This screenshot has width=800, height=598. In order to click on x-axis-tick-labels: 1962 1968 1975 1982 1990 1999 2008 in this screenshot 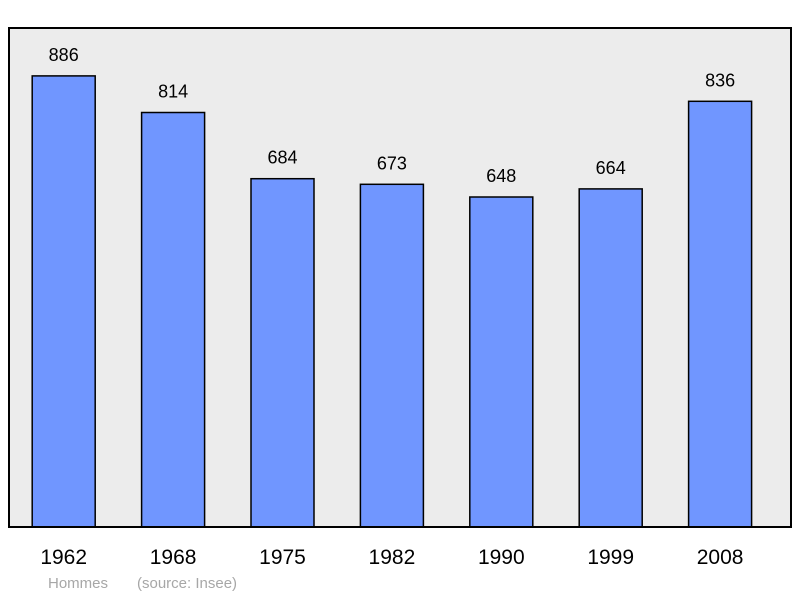, I will do `click(391, 557)`.